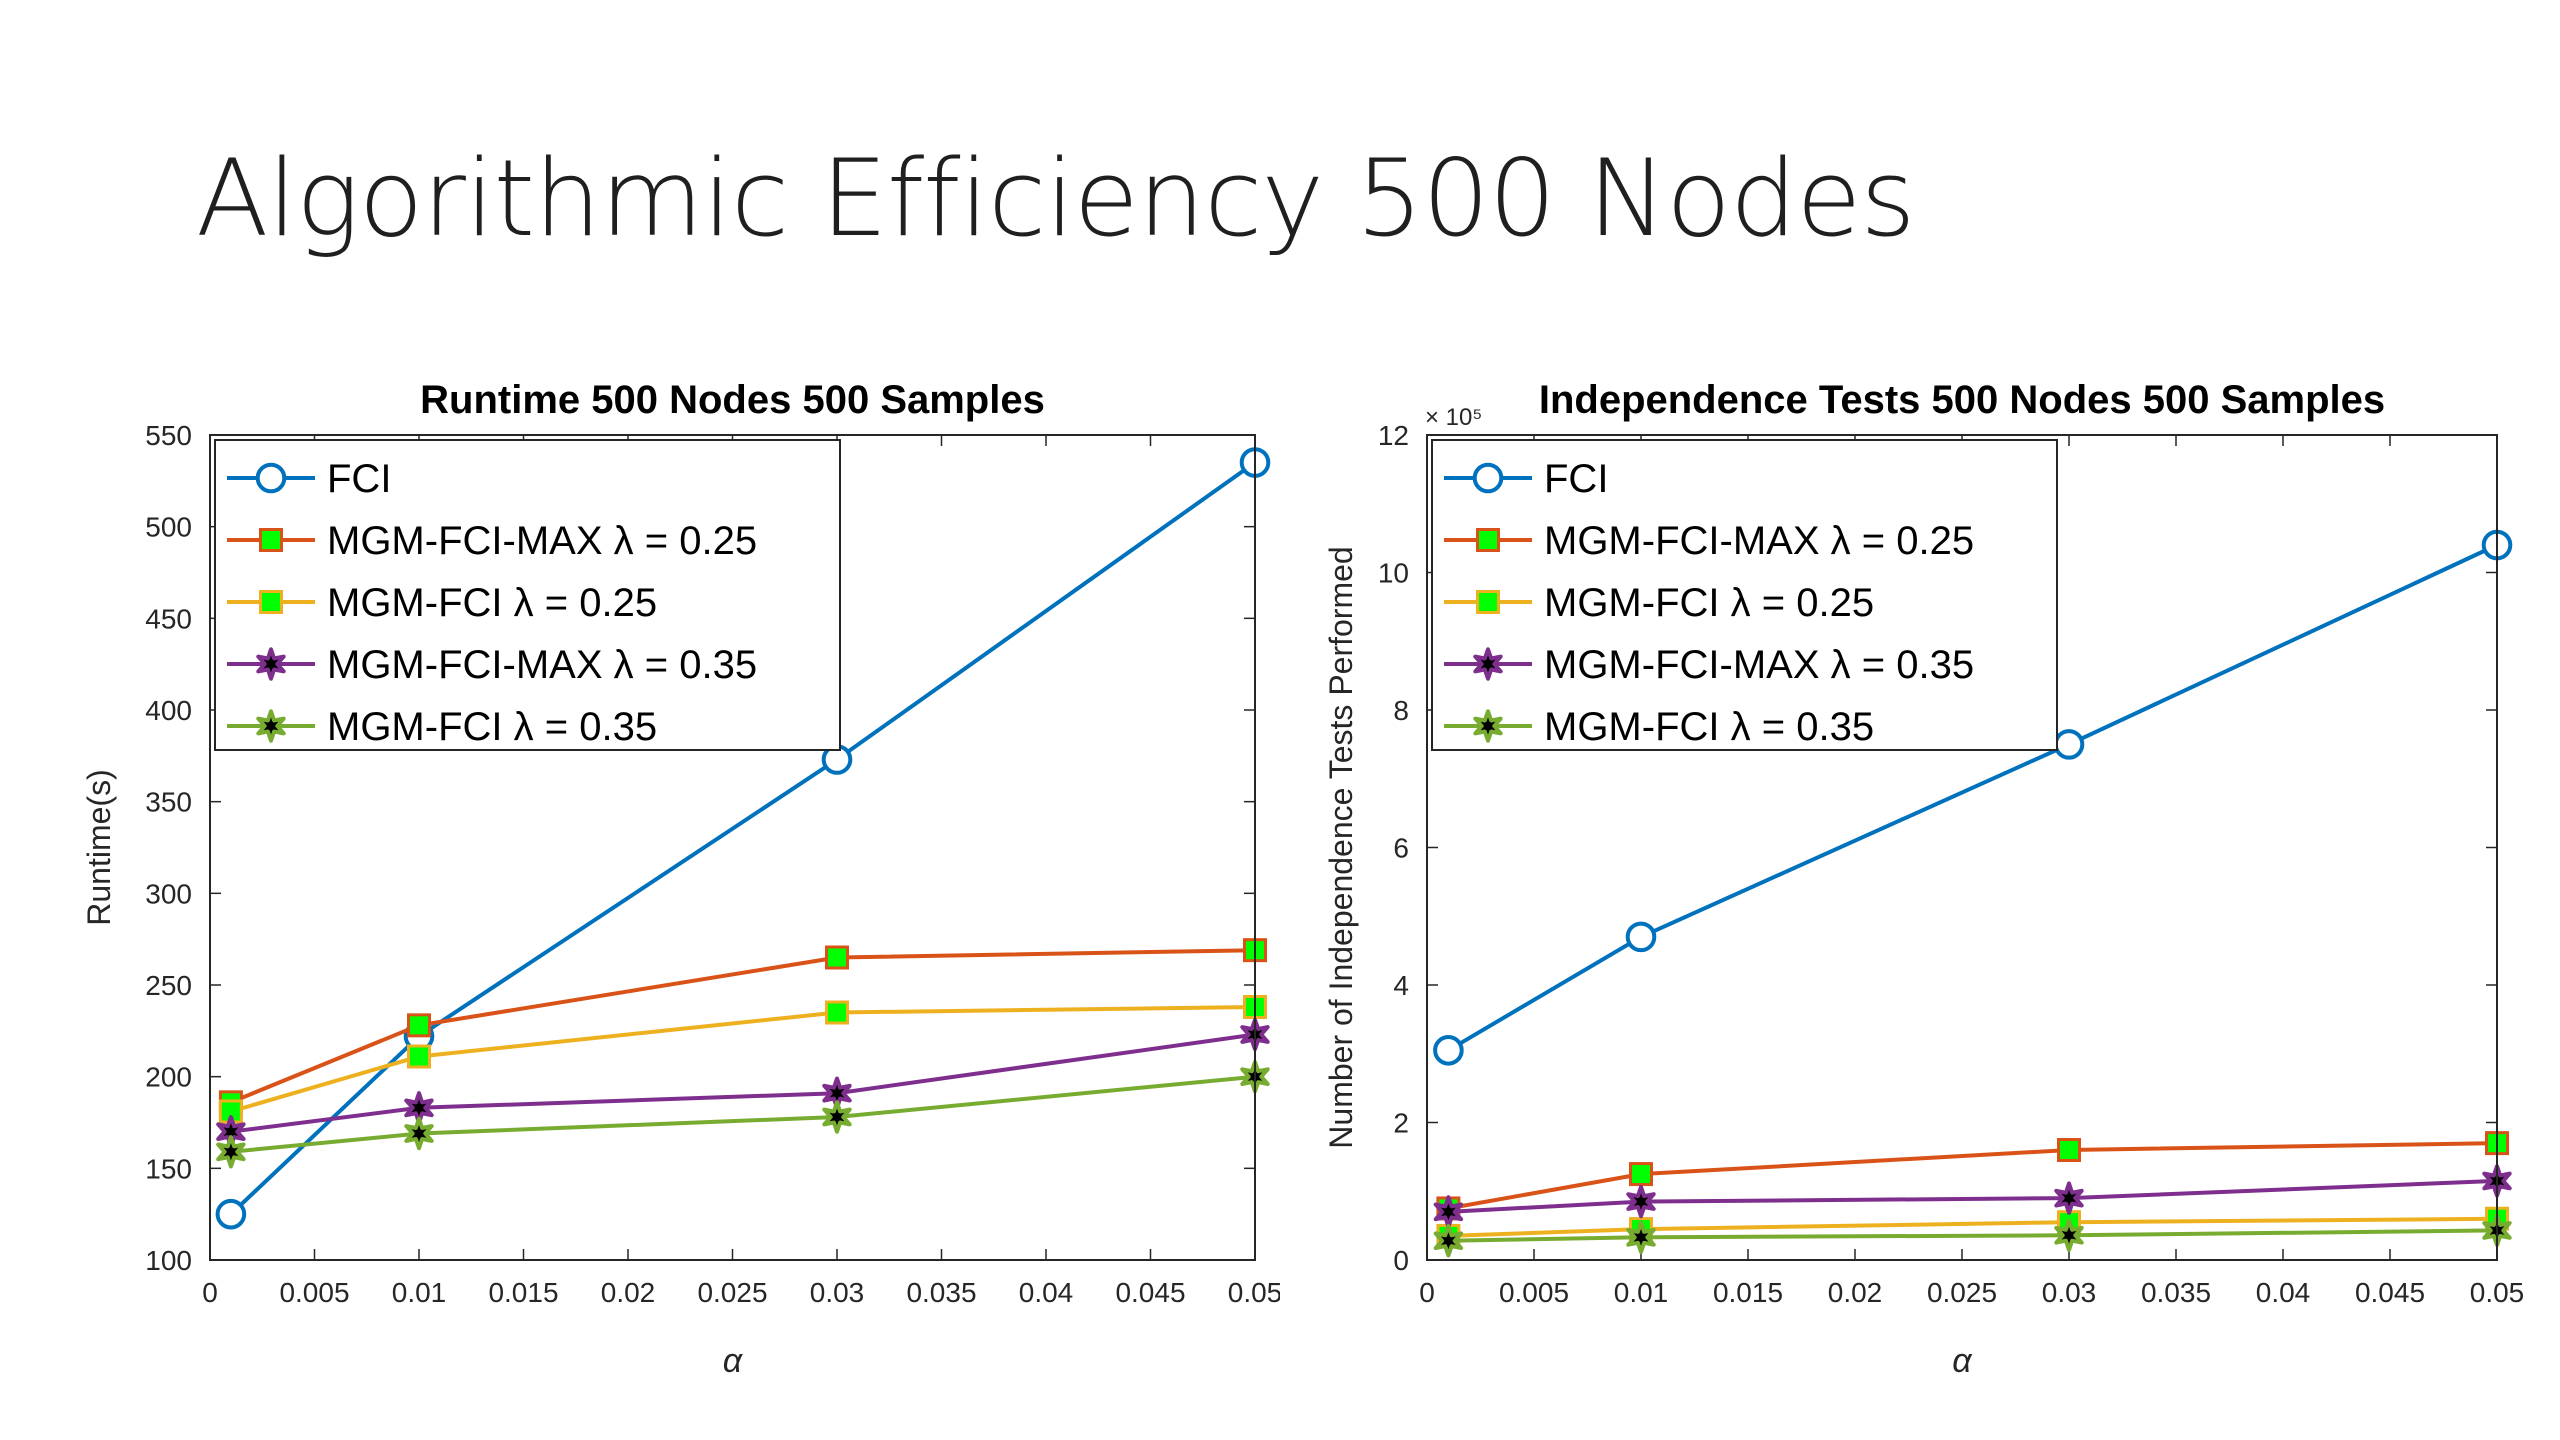 This screenshot has width=2560, height=1440. Describe the element at coordinates (168, 985) in the screenshot. I see `y-tick-label: 250` at that location.